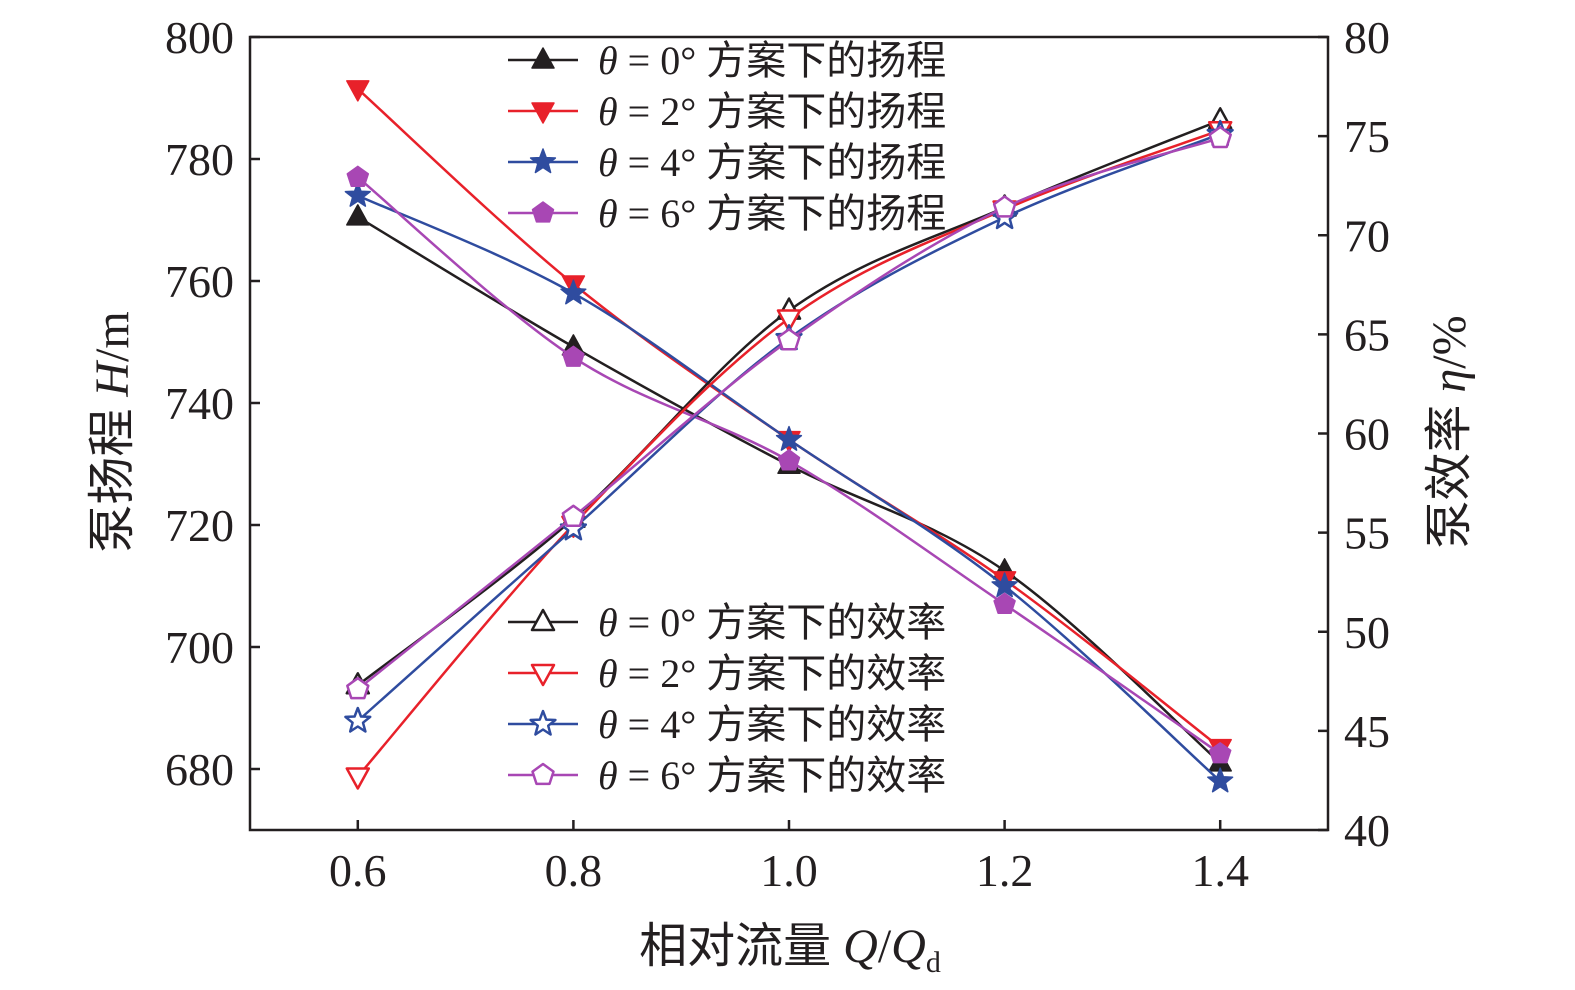 The height and width of the screenshot is (990, 1575). I want to click on legend-item-head-1: θ = 2° 方案下的扬程, so click(727, 111).